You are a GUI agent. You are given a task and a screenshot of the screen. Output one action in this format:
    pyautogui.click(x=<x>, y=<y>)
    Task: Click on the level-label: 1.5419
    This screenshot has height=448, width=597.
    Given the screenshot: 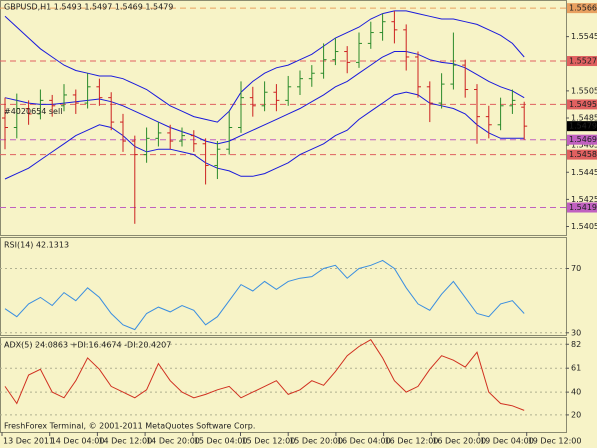 What is the action you would take?
    pyautogui.click(x=583, y=207)
    